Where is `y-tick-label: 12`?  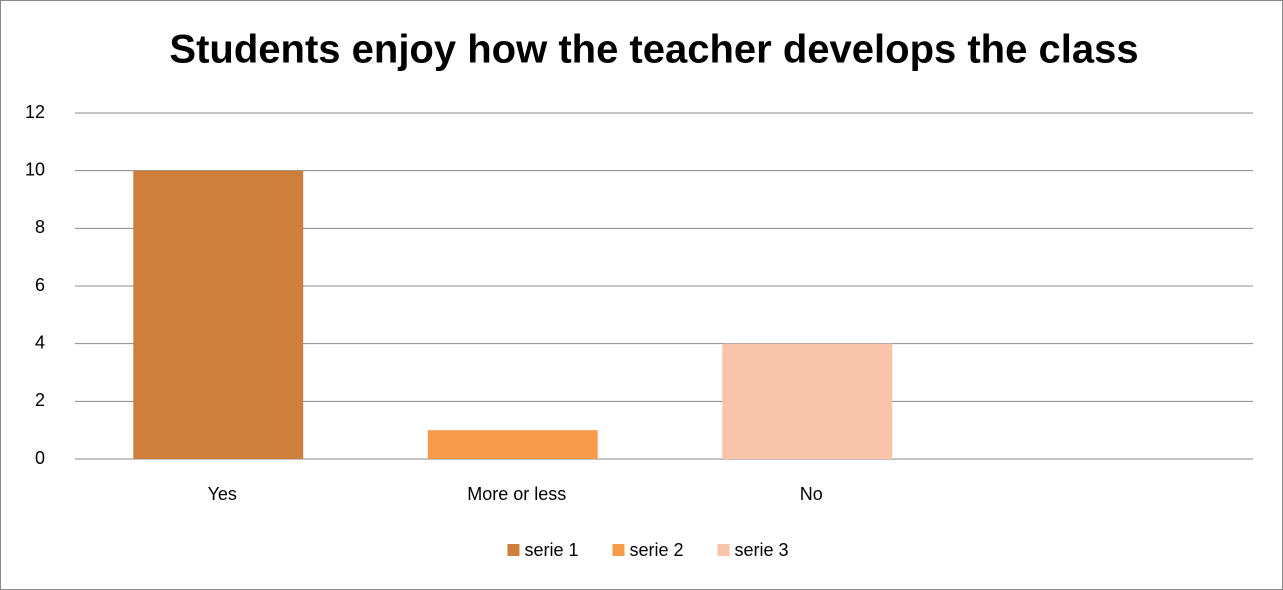
y-tick-label: 12 is located at coordinates (35, 112).